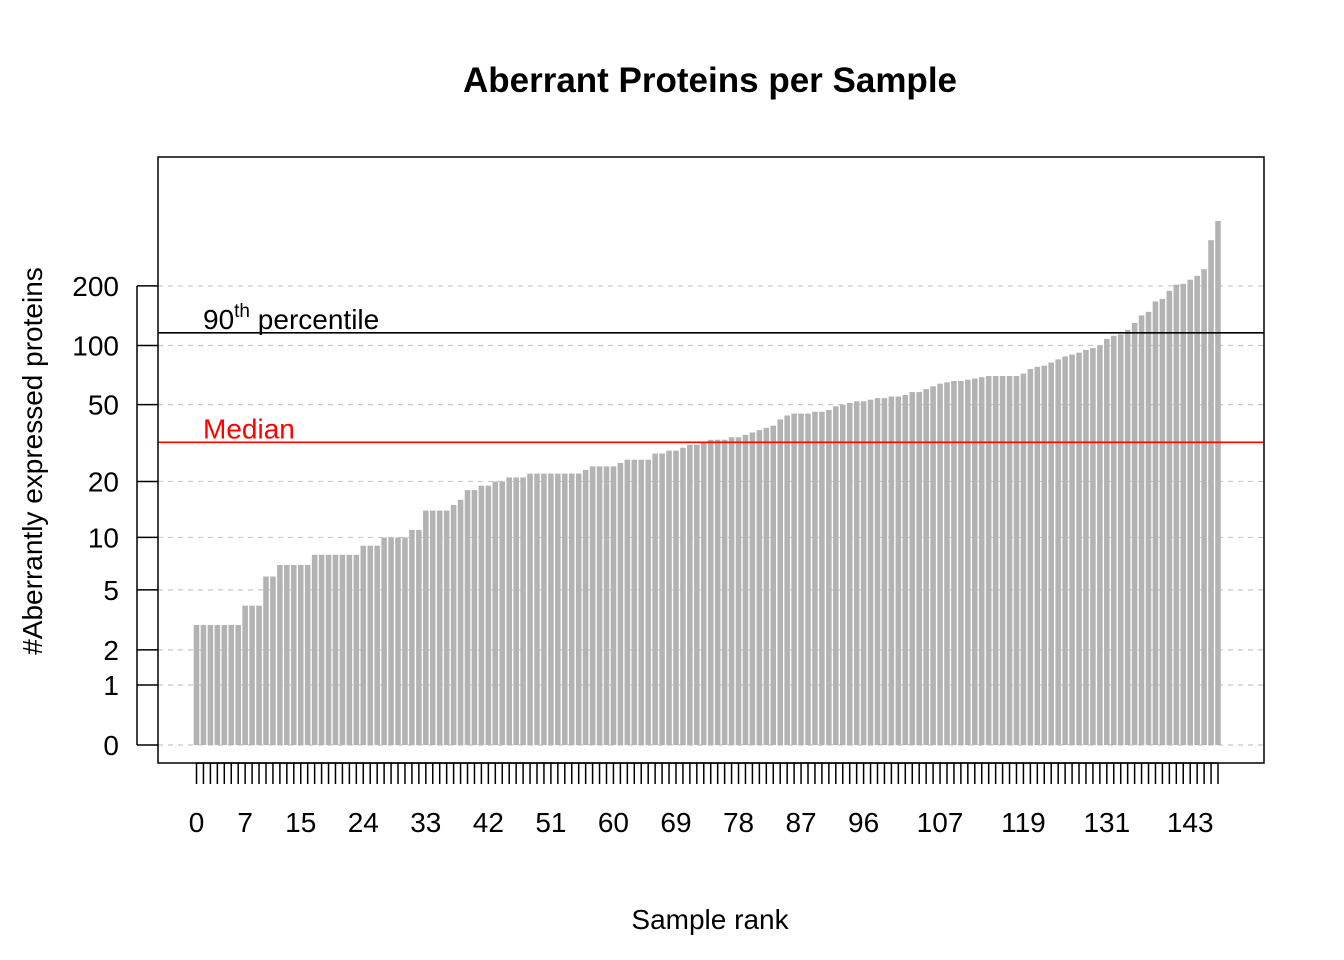  What do you see at coordinates (704, 800) in the screenshot?
I see `x-axis: 0 7 15 24 33 42 51 60 69 78 87 96 107 119 131 143` at bounding box center [704, 800].